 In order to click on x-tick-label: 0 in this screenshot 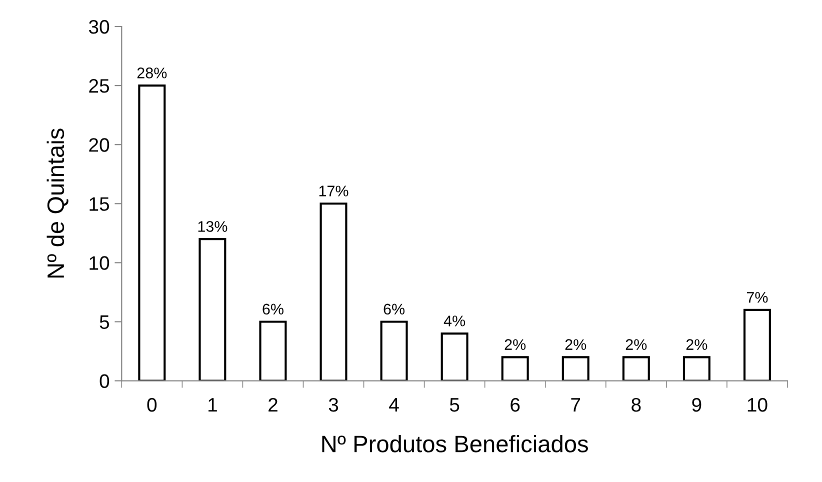, I will do `click(152, 405)`.